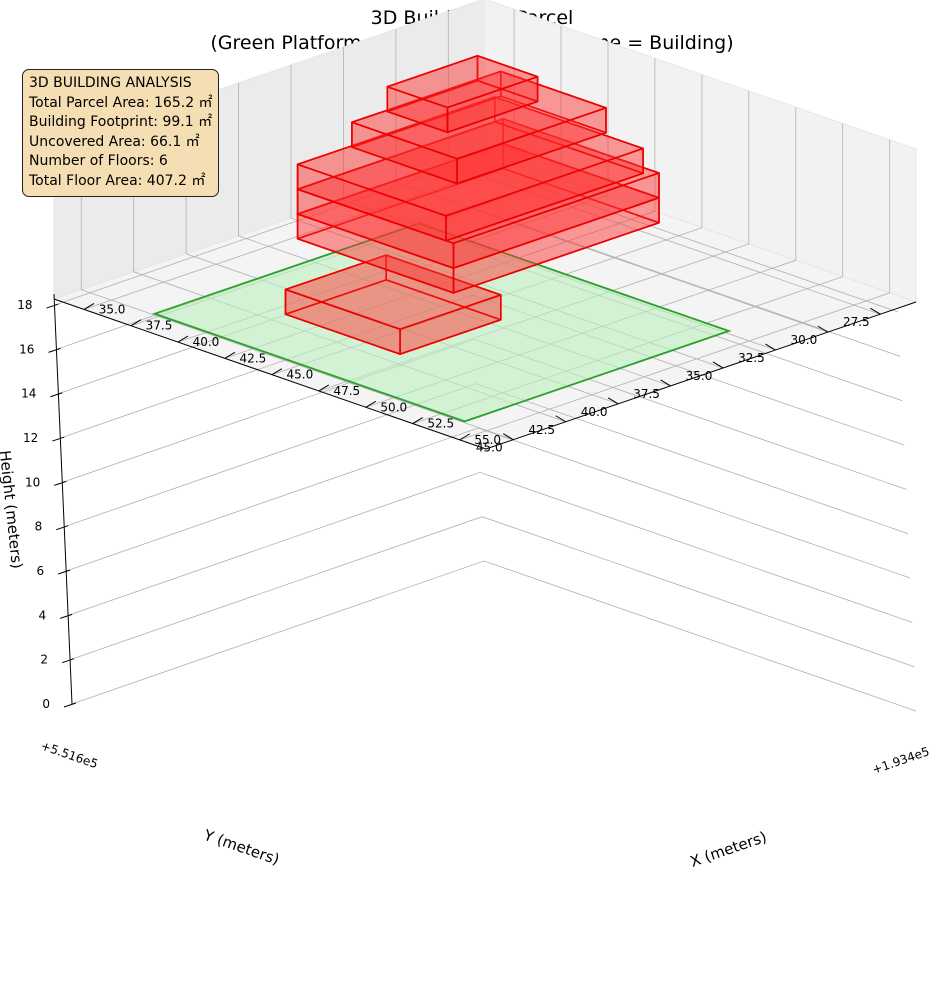 The height and width of the screenshot is (992, 944). What do you see at coordinates (114, 141) in the screenshot?
I see `info-uncovered: Uncovered Area: 66.1 ㎡` at bounding box center [114, 141].